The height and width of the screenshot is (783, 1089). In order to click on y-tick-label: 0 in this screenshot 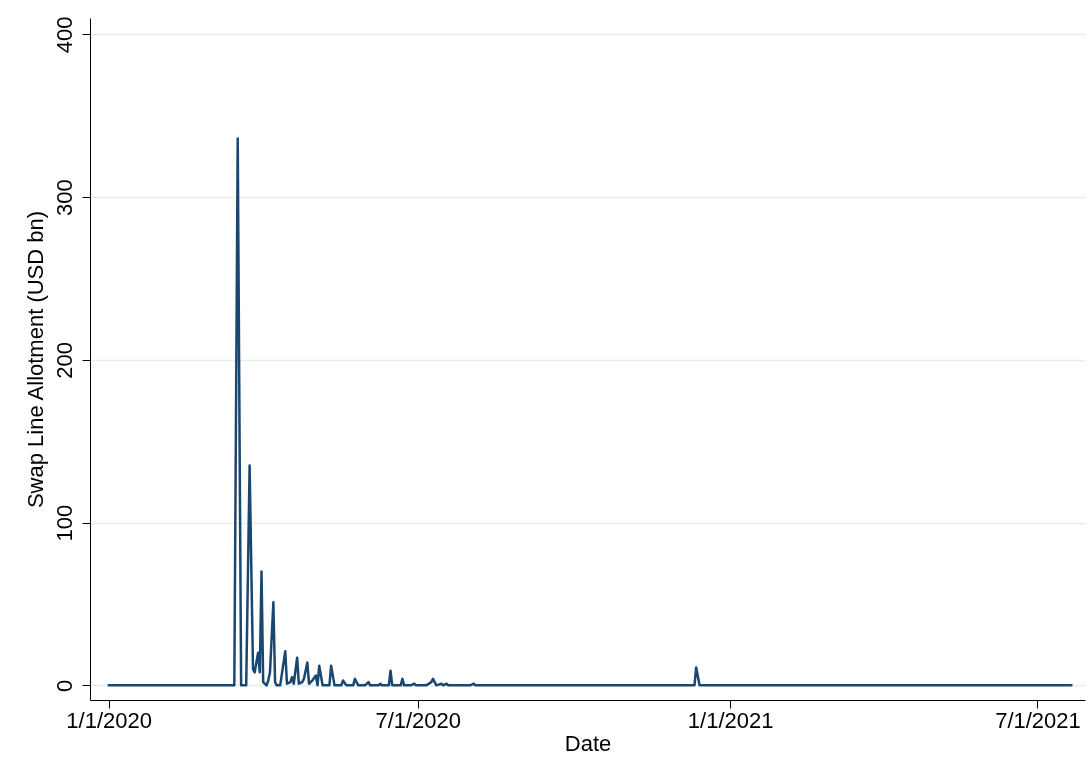, I will do `click(64, 685)`.